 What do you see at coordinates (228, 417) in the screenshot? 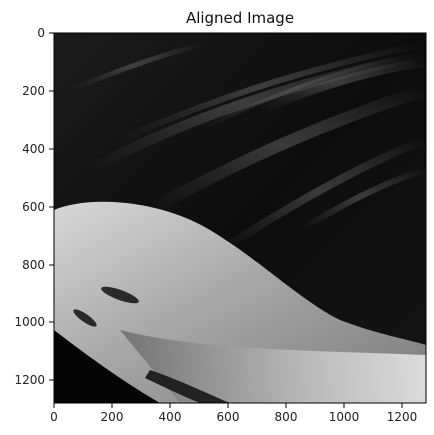
I see `x-tick-label: 600` at bounding box center [228, 417].